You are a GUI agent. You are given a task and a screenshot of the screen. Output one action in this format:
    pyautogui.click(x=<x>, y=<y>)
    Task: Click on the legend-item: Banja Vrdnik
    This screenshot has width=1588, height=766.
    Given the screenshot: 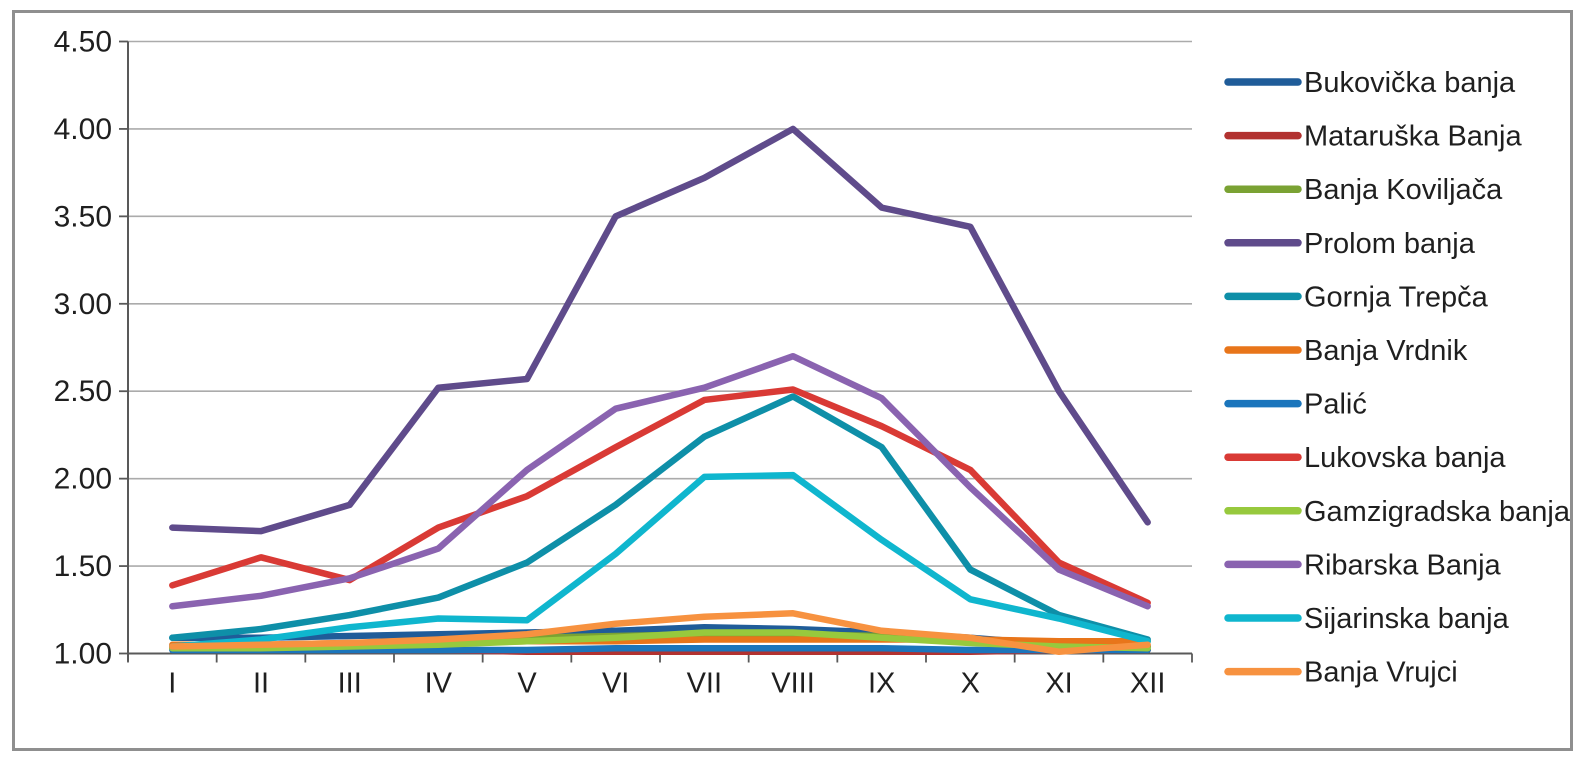 What is the action you would take?
    pyautogui.click(x=1346, y=351)
    